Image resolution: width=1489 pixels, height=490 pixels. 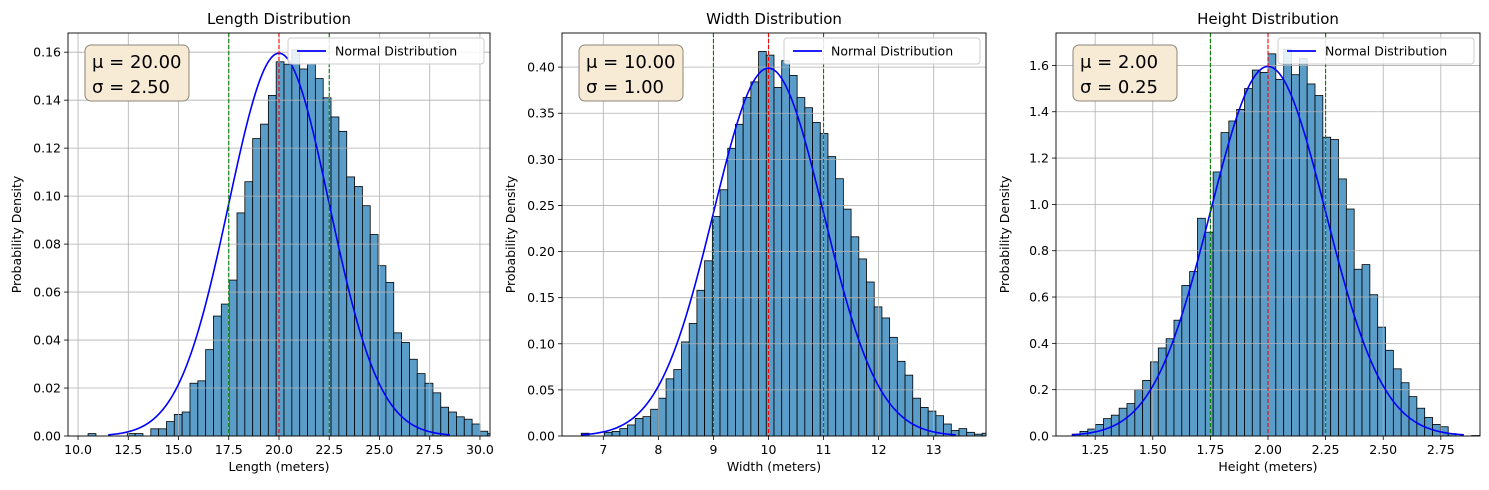 I want to click on chart-title: Height Distribution, so click(x=1268, y=19).